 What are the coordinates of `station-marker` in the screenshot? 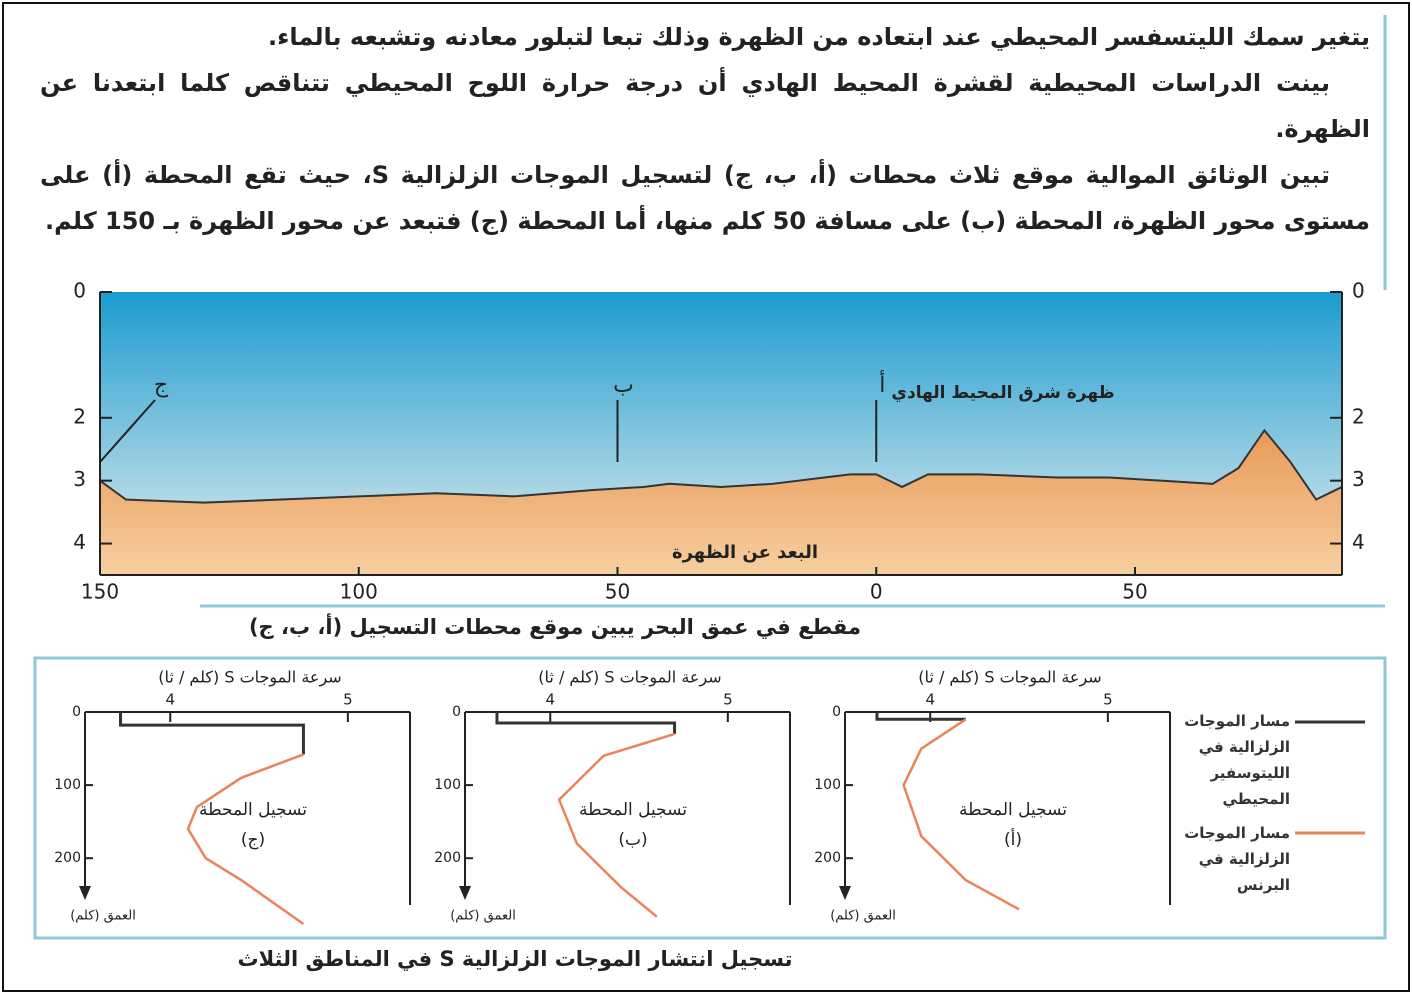 It's located at (127, 431).